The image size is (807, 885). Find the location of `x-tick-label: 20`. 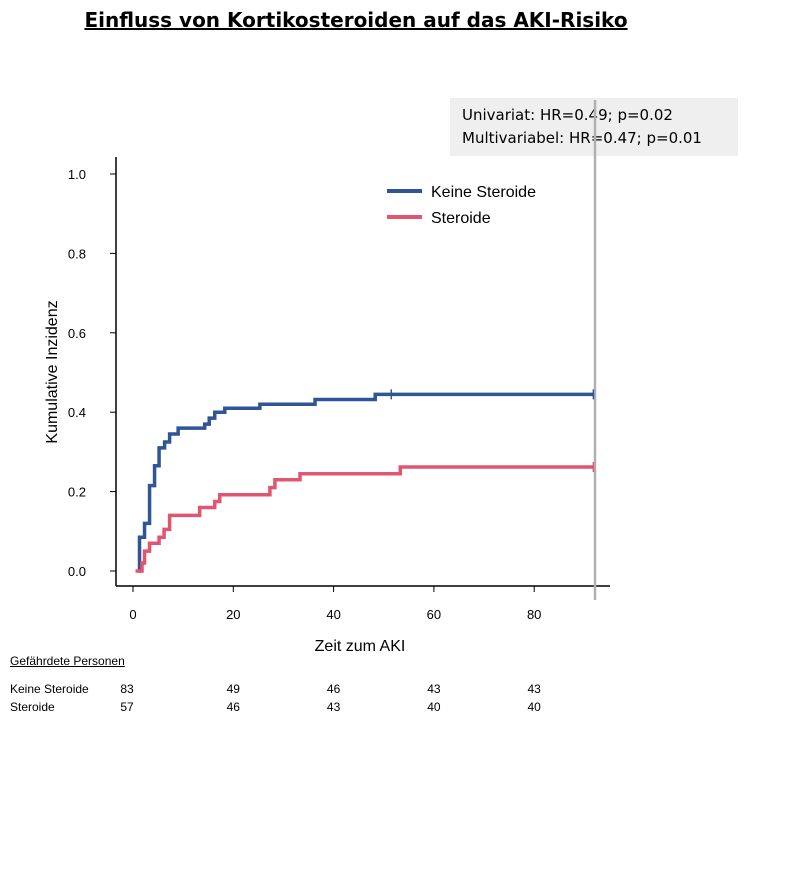

x-tick-label: 20 is located at coordinates (233, 614).